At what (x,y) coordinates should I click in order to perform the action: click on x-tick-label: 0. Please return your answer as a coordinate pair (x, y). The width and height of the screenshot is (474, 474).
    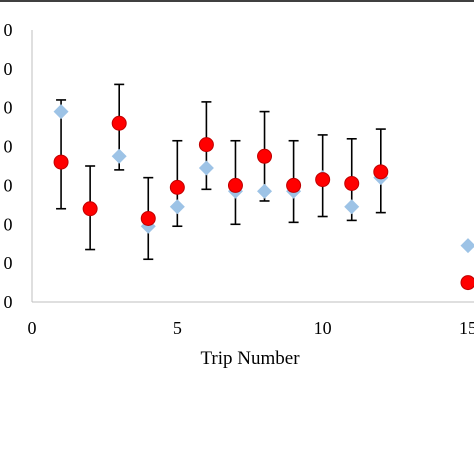
    Looking at the image, I should click on (32, 328).